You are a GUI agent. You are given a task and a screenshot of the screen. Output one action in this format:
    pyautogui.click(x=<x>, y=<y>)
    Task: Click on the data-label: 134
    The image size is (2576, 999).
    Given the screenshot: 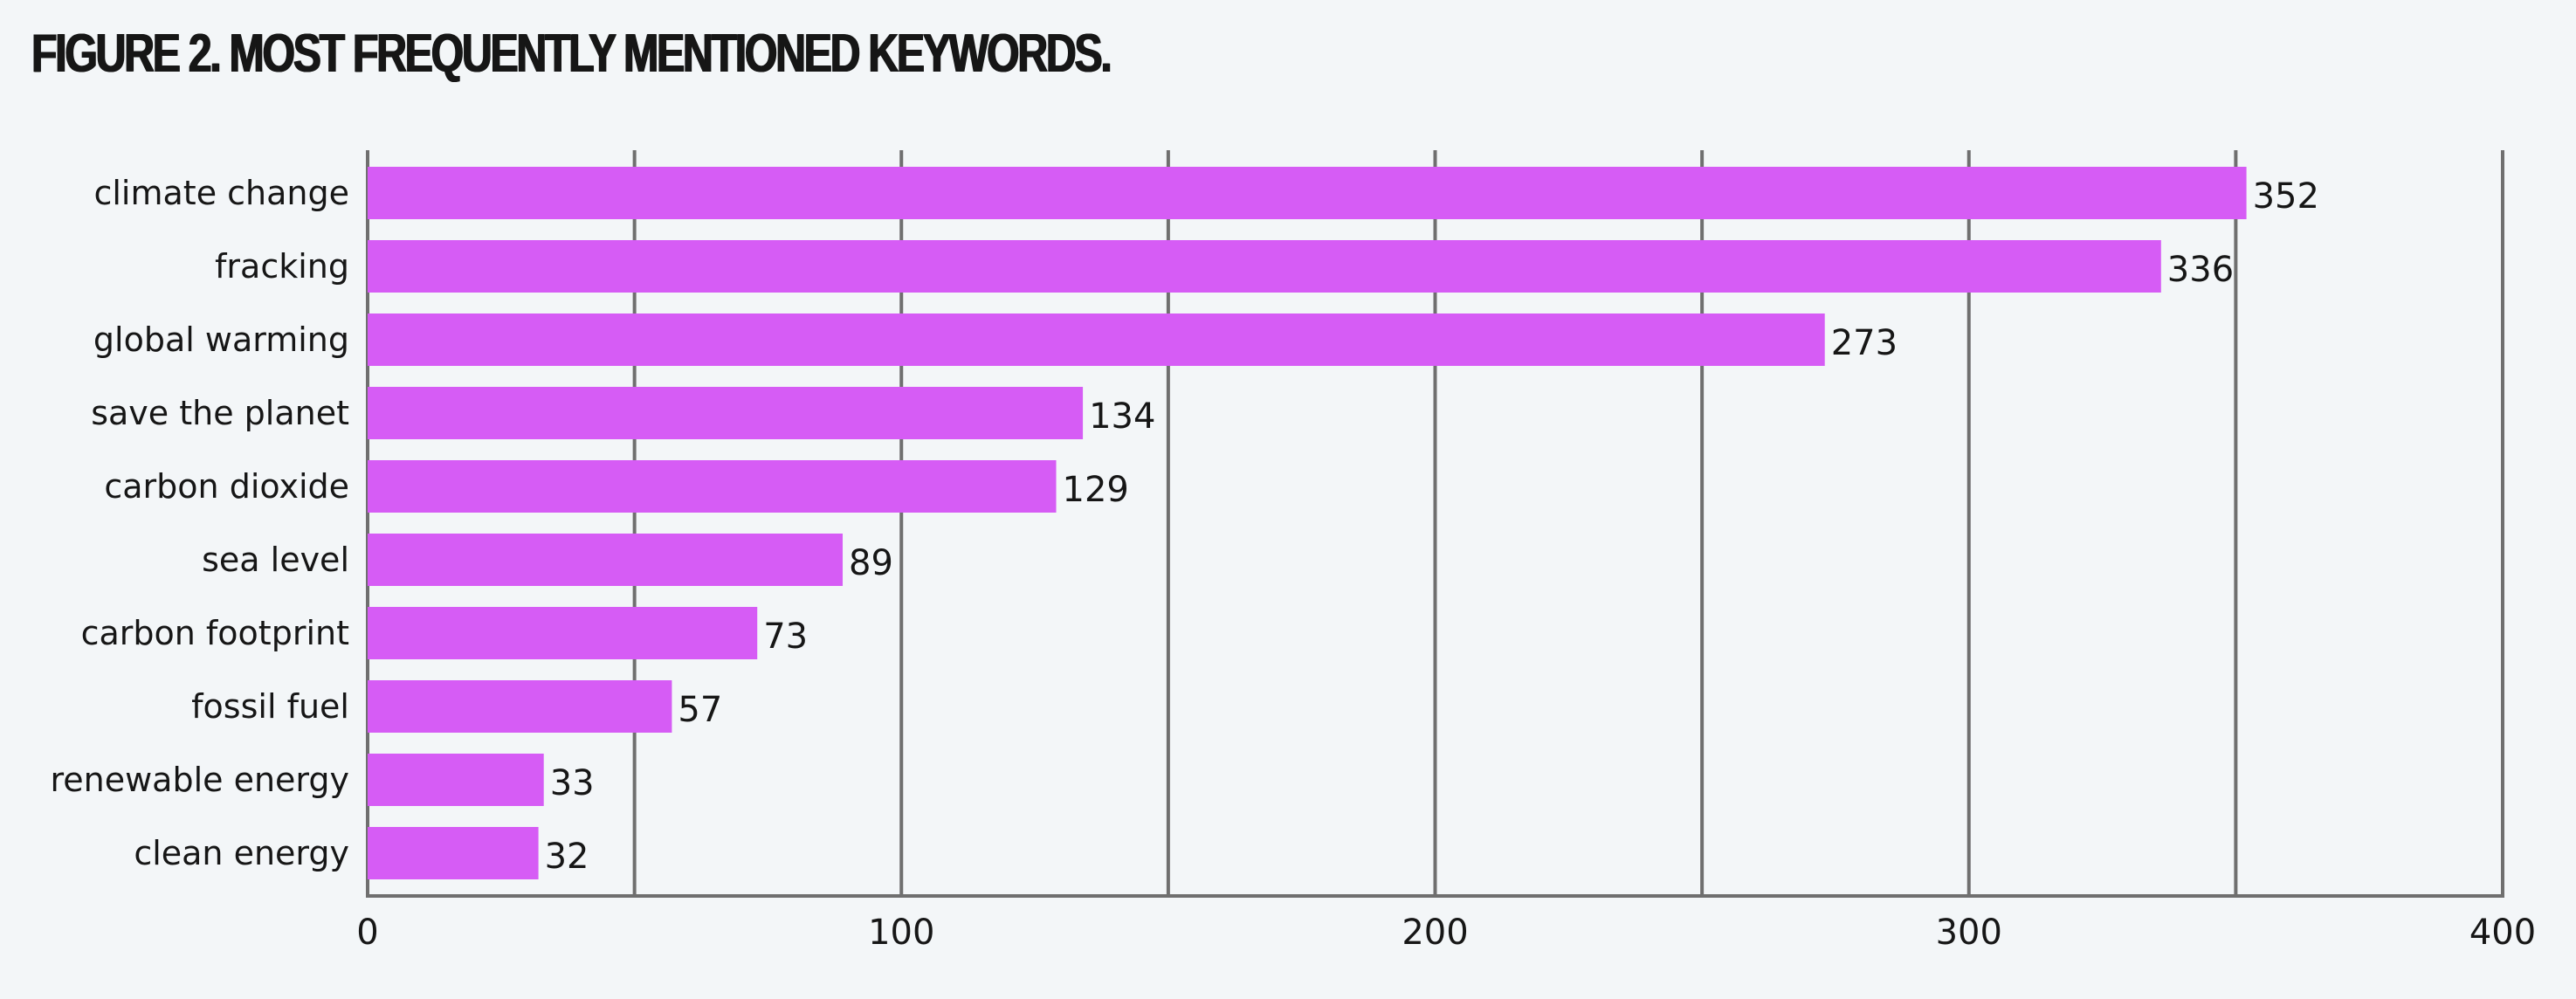 What is the action you would take?
    pyautogui.click(x=1122, y=416)
    